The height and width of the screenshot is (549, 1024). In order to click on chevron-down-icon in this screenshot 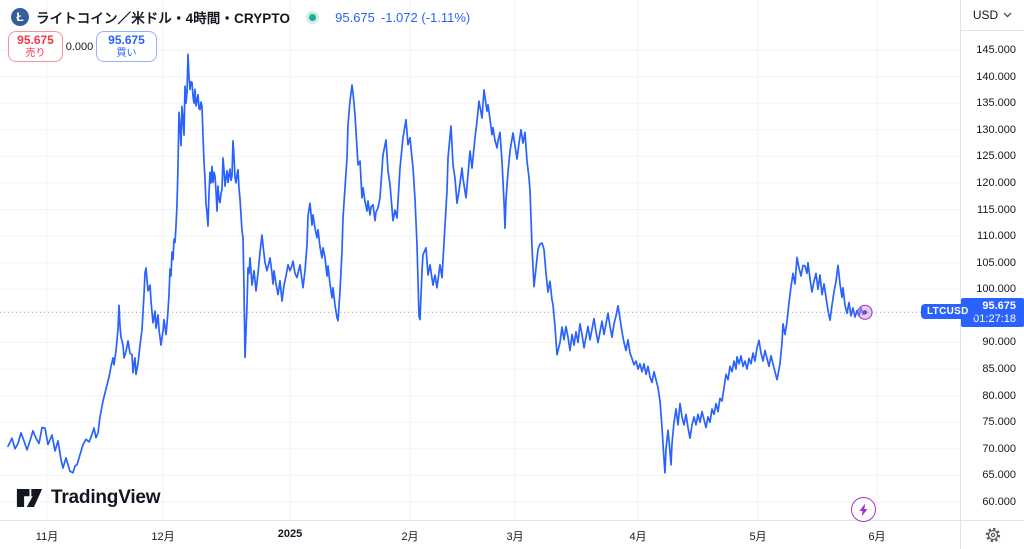, I will do `click(1007, 15)`.